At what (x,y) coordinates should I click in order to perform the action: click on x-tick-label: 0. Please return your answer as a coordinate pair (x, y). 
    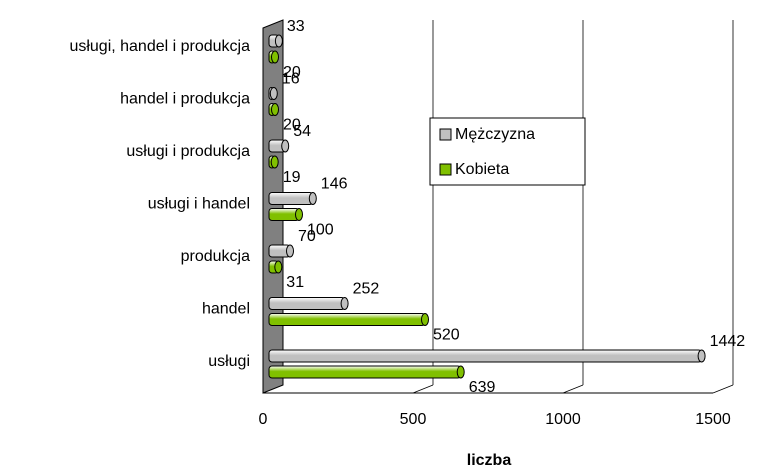
    Looking at the image, I should click on (263, 419).